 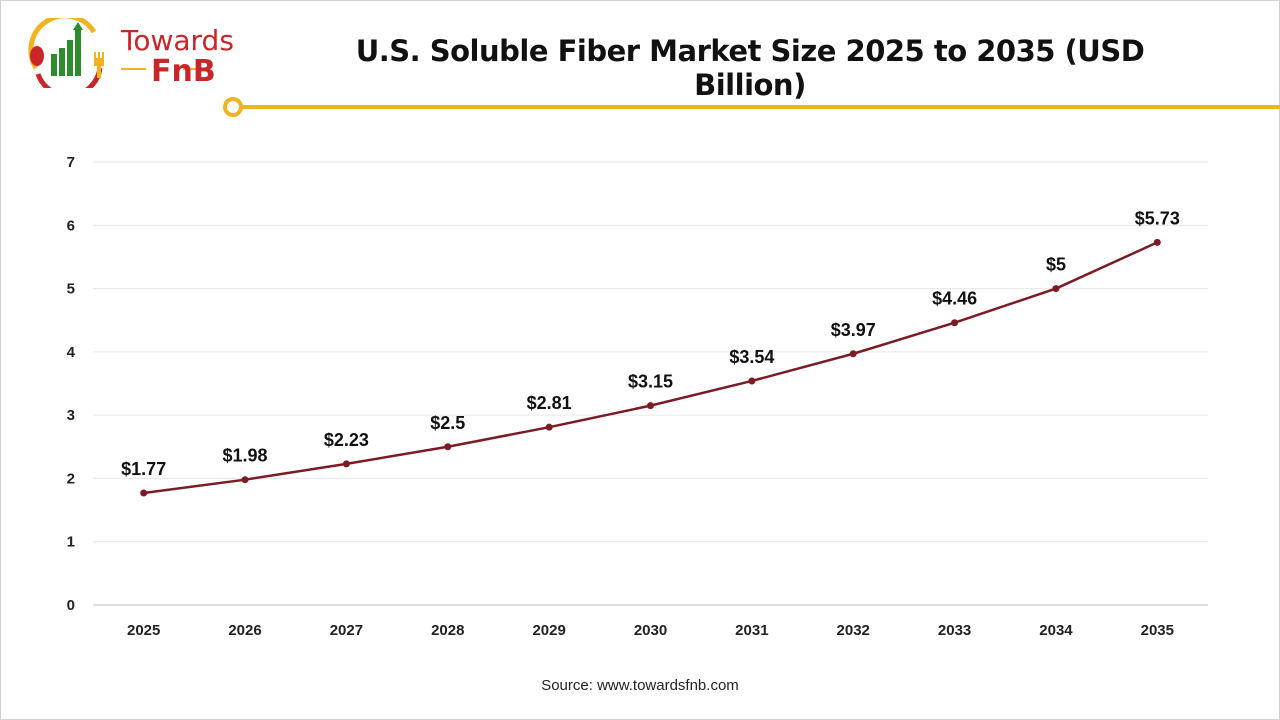 I want to click on data-label: $3.97, so click(x=853, y=330).